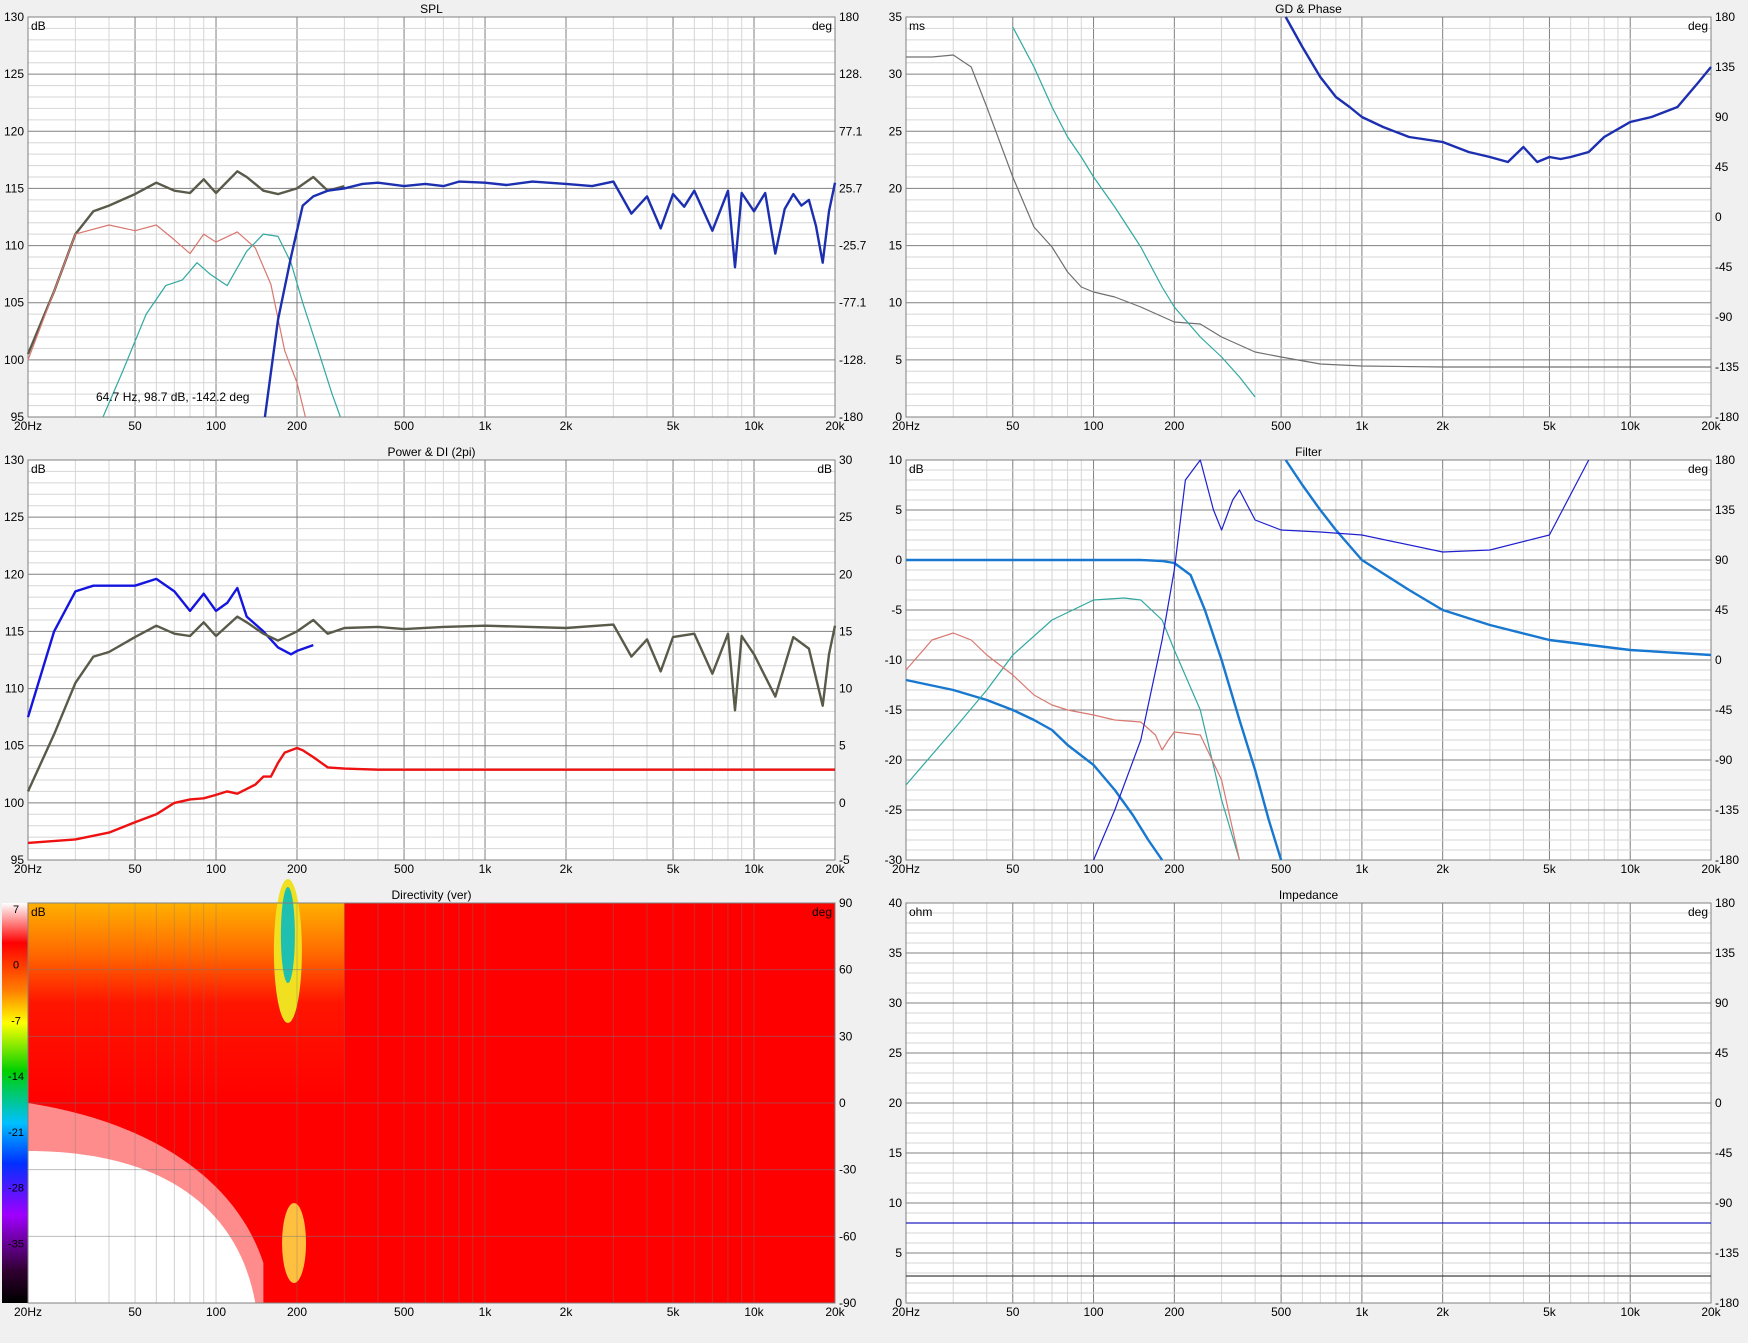  I want to click on y2-tick-label: 25.7, so click(851, 188).